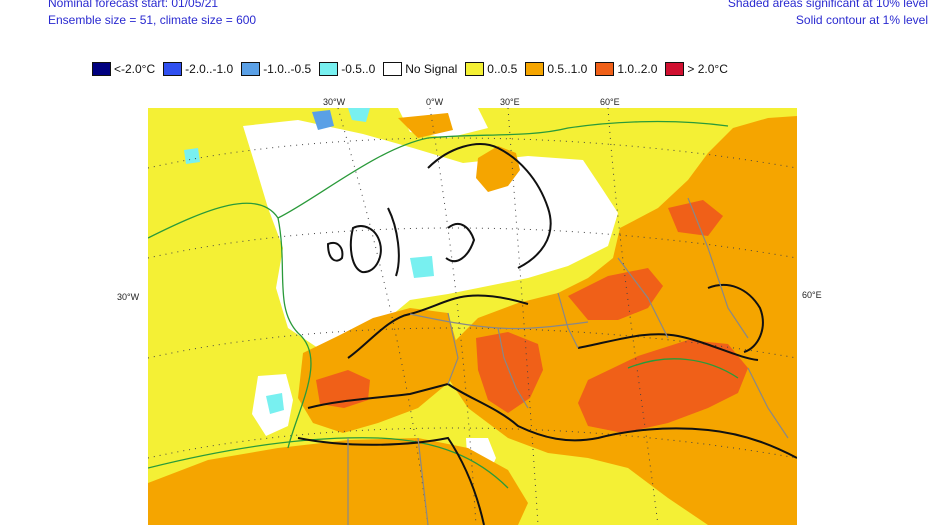 Image resolution: width=936 pixels, height=525 pixels. Describe the element at coordinates (338, 481) in the screenshot. I see `warm-area-north-africa` at that location.